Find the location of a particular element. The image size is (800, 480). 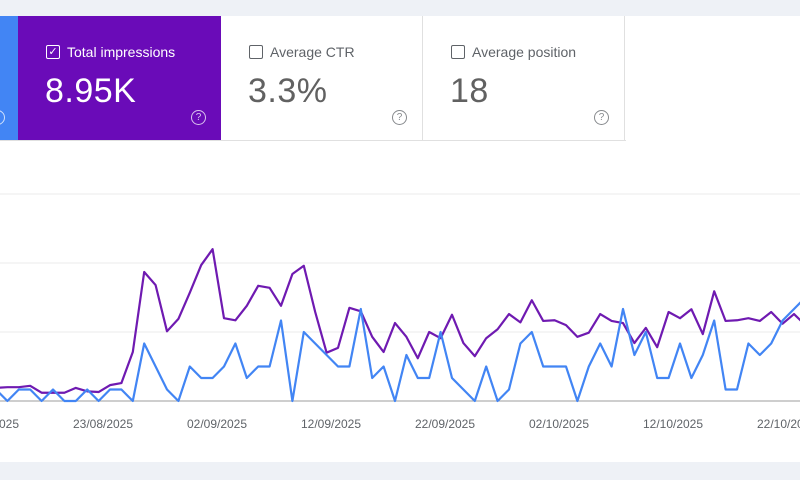

x-tick-label: 12/09/2025 is located at coordinates (331, 424).